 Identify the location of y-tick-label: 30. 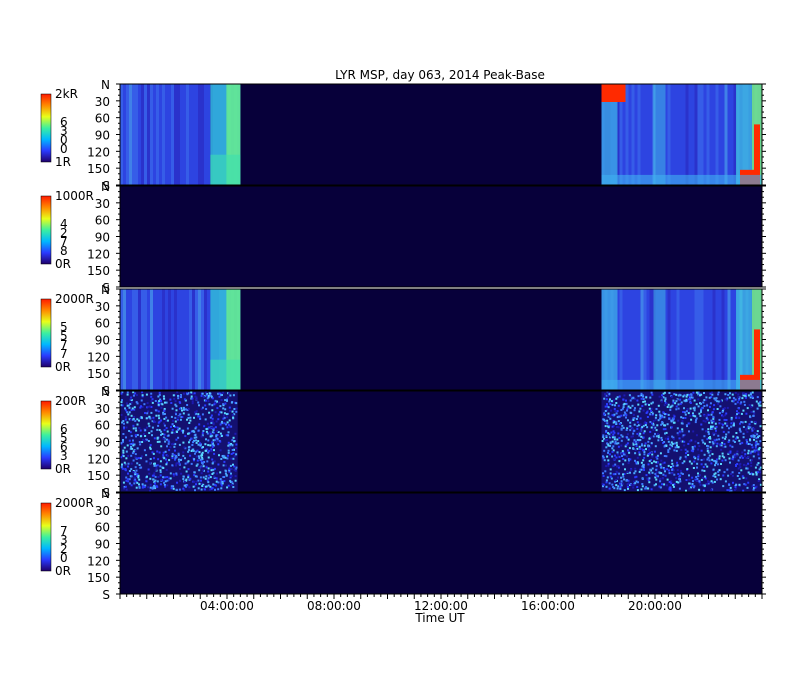
(102, 307).